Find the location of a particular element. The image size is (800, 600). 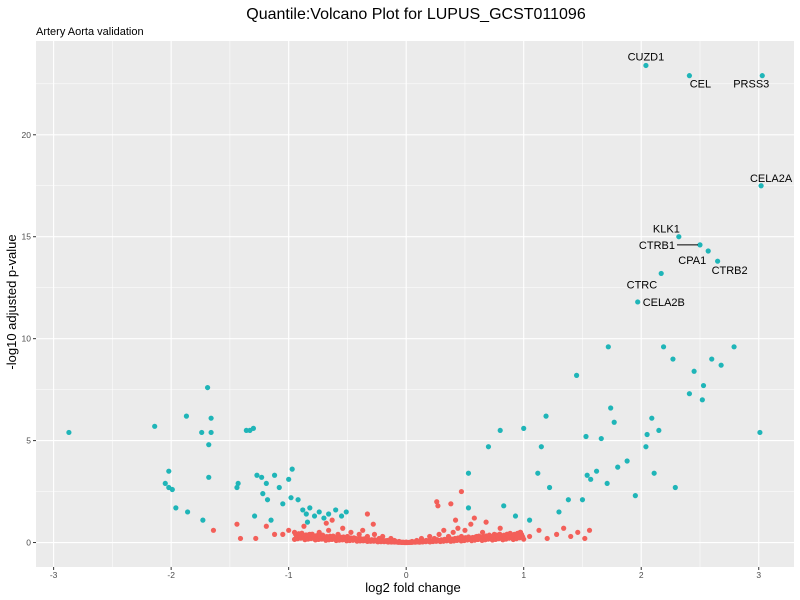

gene-label: CELA2A is located at coordinates (771, 179).